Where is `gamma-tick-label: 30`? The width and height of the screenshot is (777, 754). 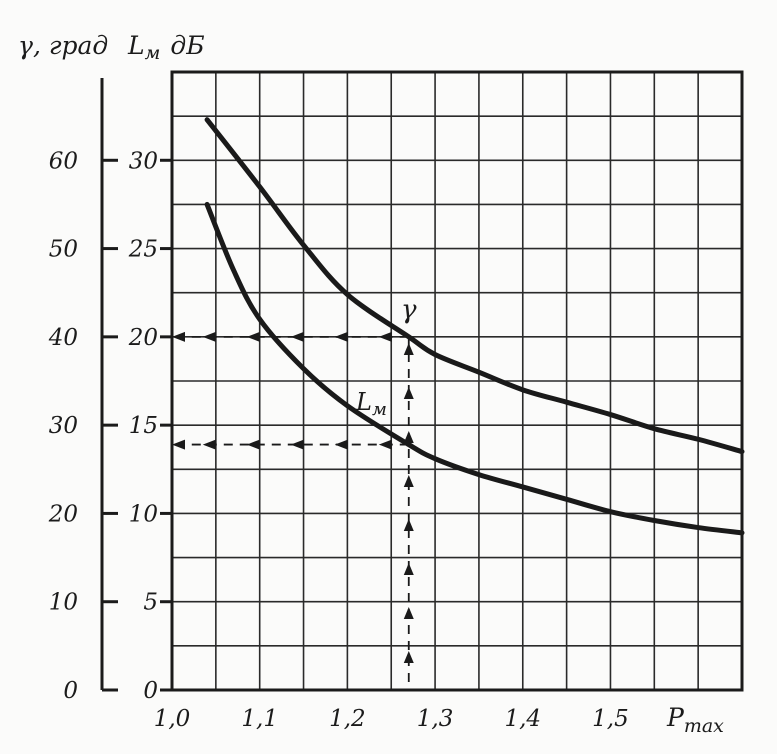
gamma-tick-label: 30 is located at coordinates (63, 426).